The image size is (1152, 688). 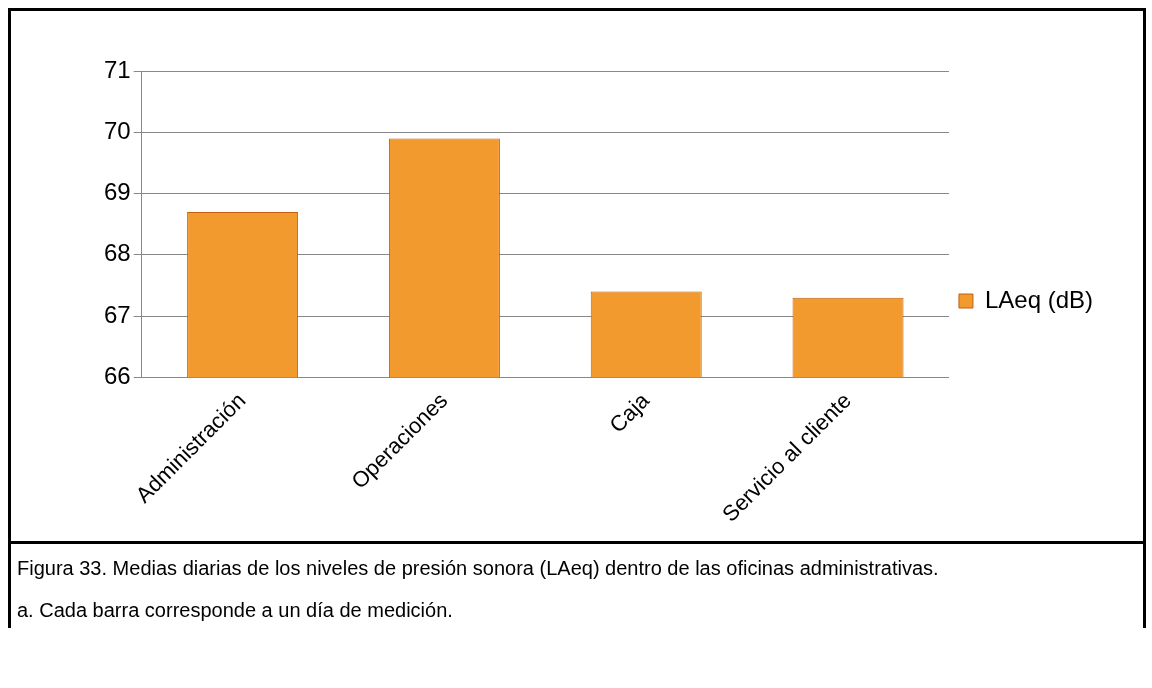 What do you see at coordinates (117, 130) in the screenshot?
I see `y-tick-label: 70` at bounding box center [117, 130].